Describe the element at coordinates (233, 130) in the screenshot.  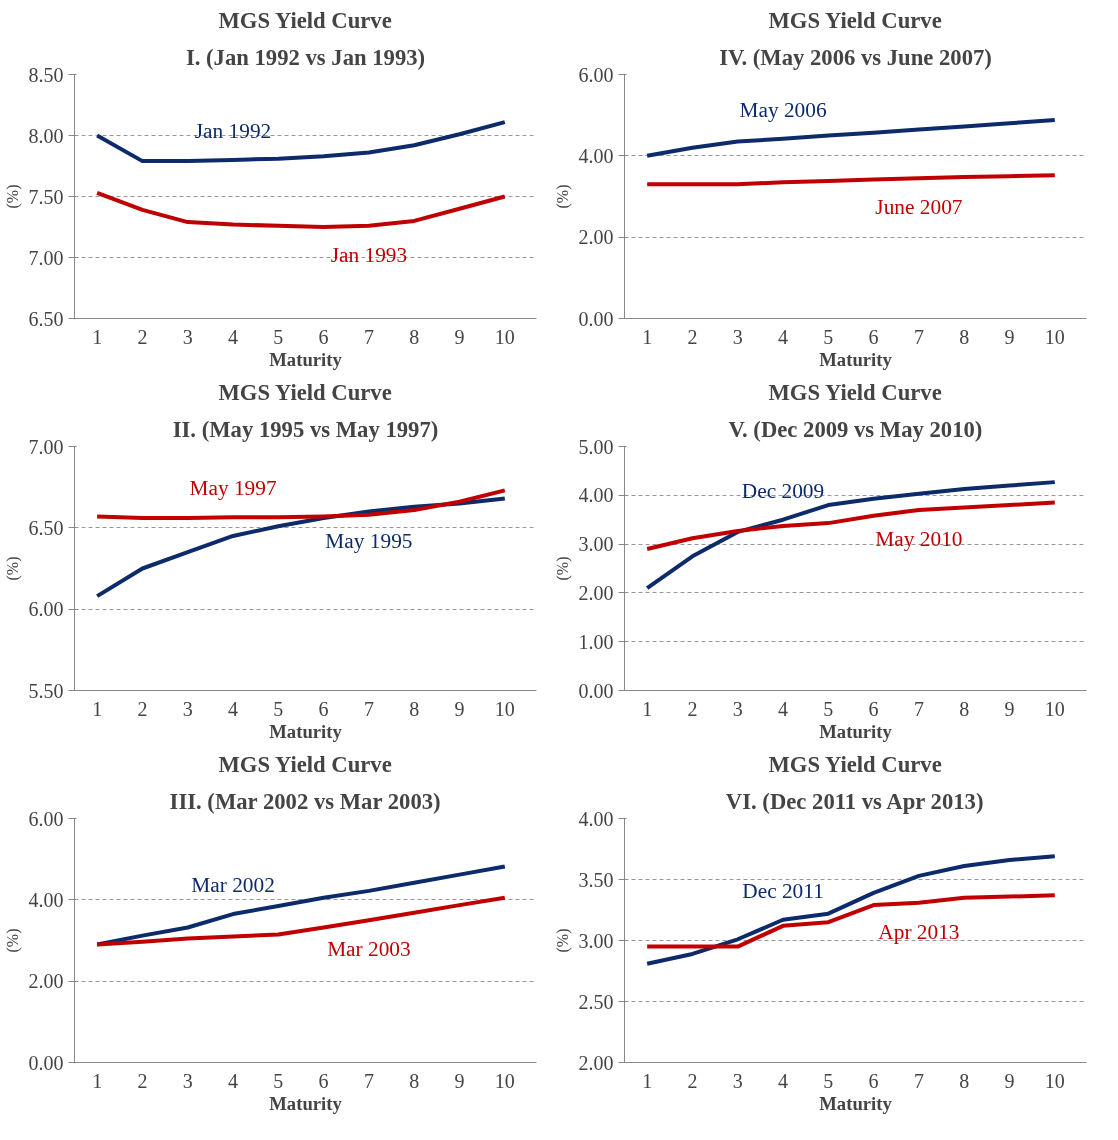
I see `series-label: Jan 1992` at that location.